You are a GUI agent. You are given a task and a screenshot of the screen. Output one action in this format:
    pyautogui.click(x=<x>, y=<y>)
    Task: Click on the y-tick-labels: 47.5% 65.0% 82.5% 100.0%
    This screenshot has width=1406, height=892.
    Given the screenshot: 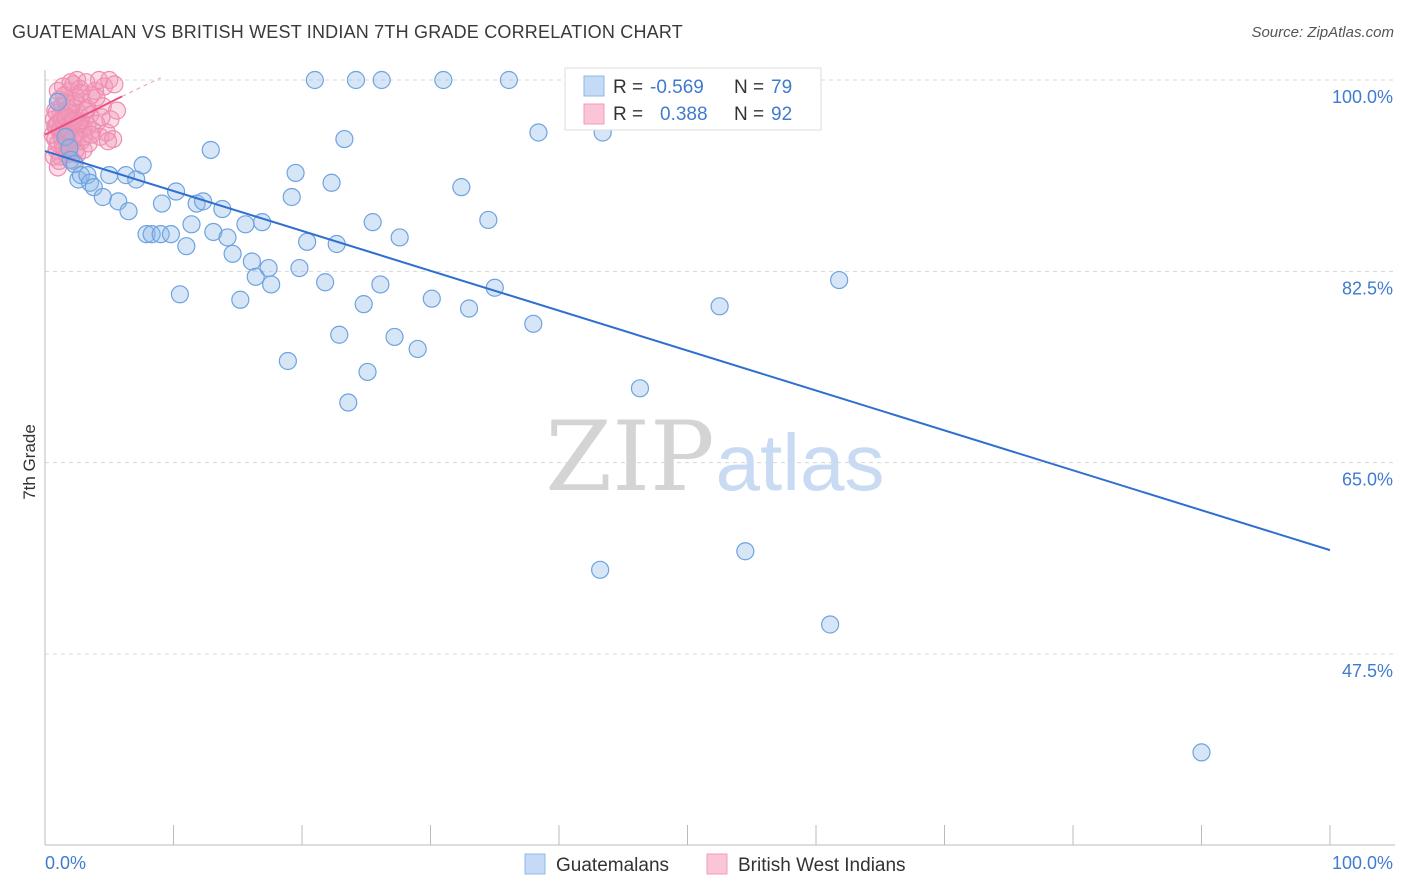 What is the action you would take?
    pyautogui.click(x=1362, y=384)
    